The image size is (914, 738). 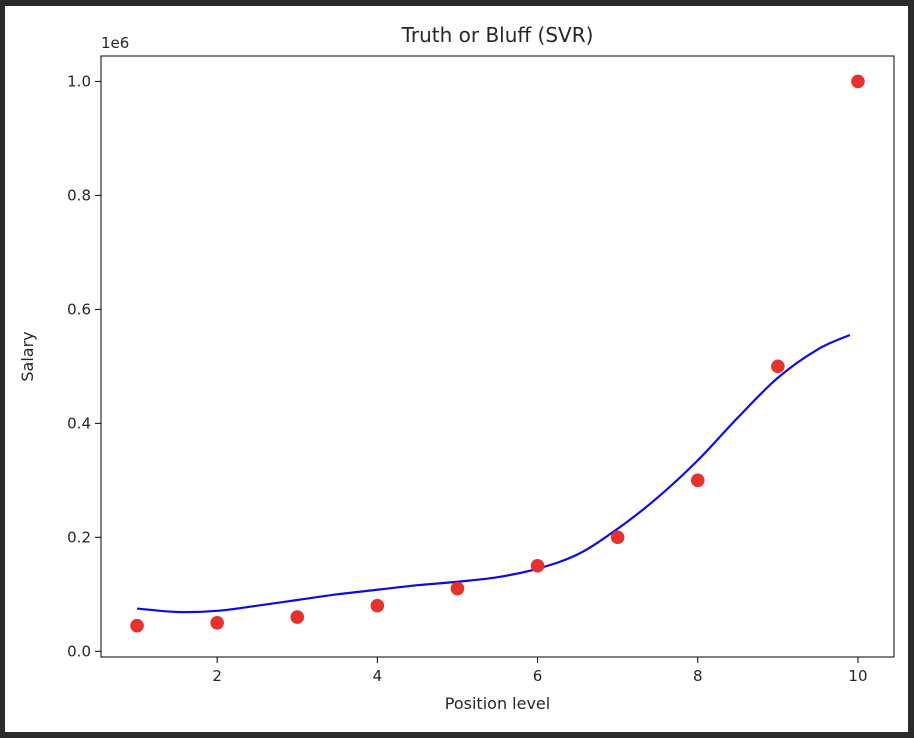 What do you see at coordinates (497, 703) in the screenshot?
I see `x-axis-label: Position level` at bounding box center [497, 703].